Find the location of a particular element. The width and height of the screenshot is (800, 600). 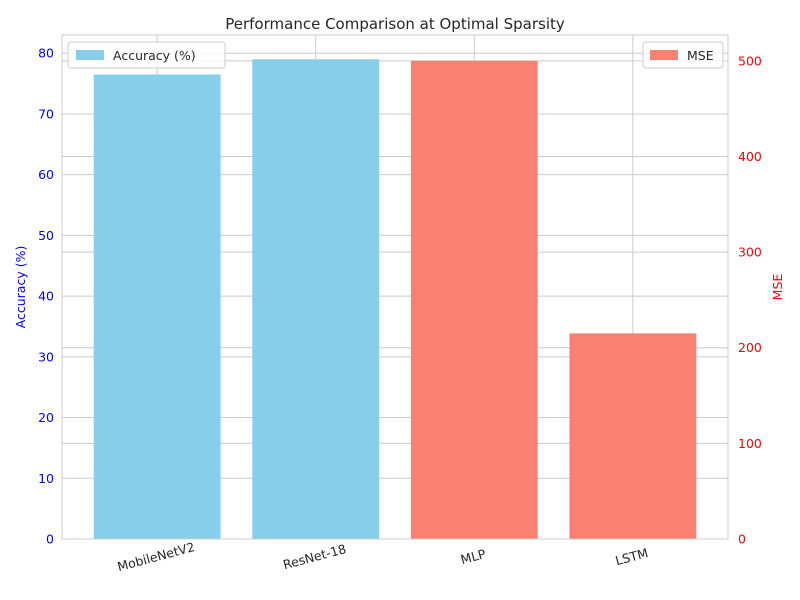

legend-left-box is located at coordinates (146, 55).